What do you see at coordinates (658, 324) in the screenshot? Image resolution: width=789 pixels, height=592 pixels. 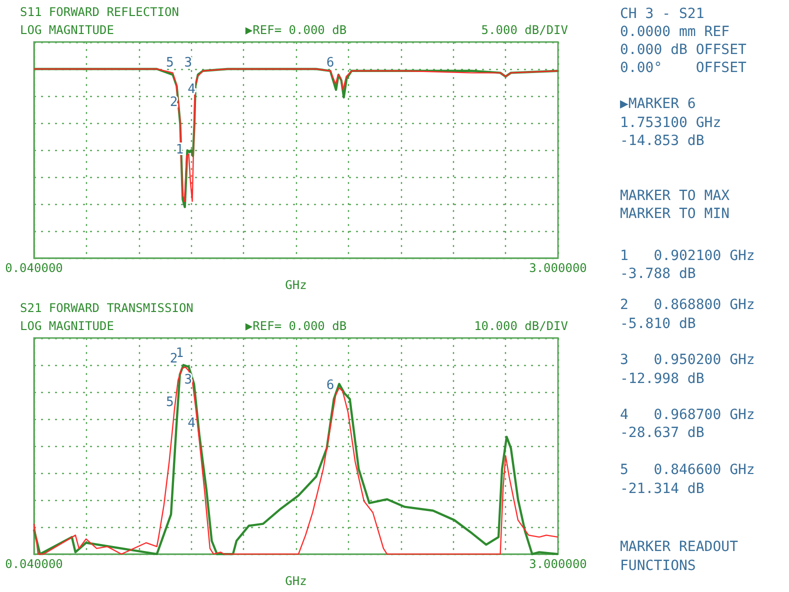 I see `text: -5.810 dB` at bounding box center [658, 324].